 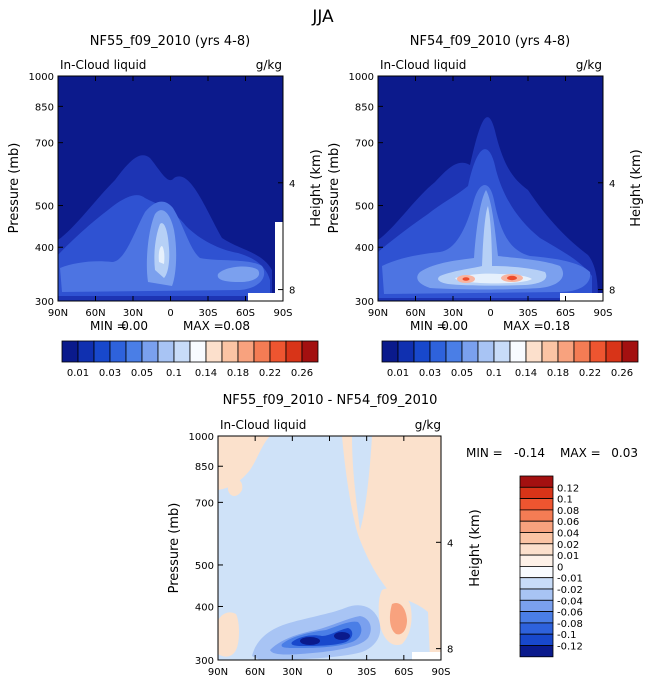 What do you see at coordinates (568, 545) in the screenshot?
I see `colorbar-label: 0.02` at bounding box center [568, 545].